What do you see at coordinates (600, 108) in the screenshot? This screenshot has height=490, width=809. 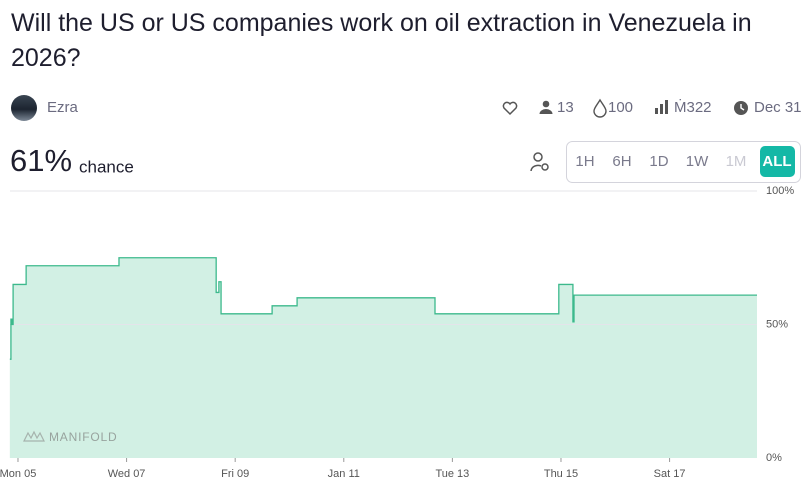 I see `liquidity-icon` at bounding box center [600, 108].